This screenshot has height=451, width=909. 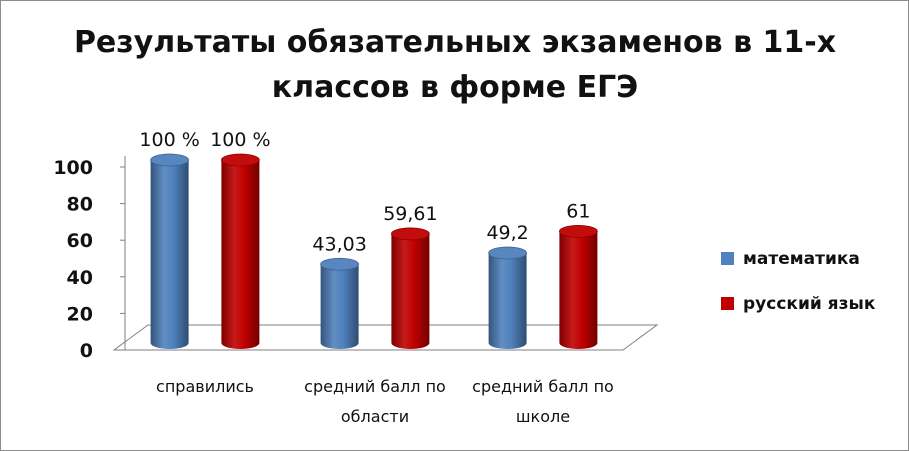 I want to click on data-label: 59,61, so click(x=410, y=214).